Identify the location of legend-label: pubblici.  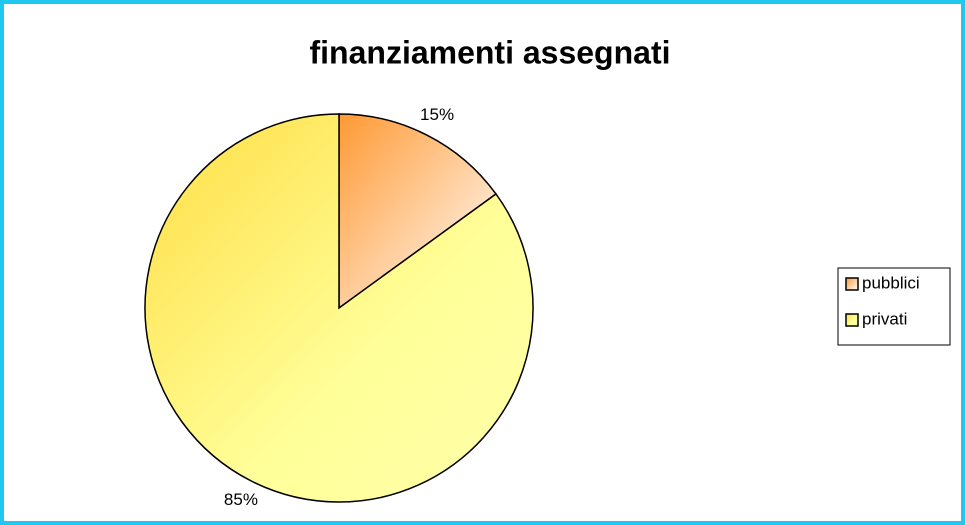
(891, 282).